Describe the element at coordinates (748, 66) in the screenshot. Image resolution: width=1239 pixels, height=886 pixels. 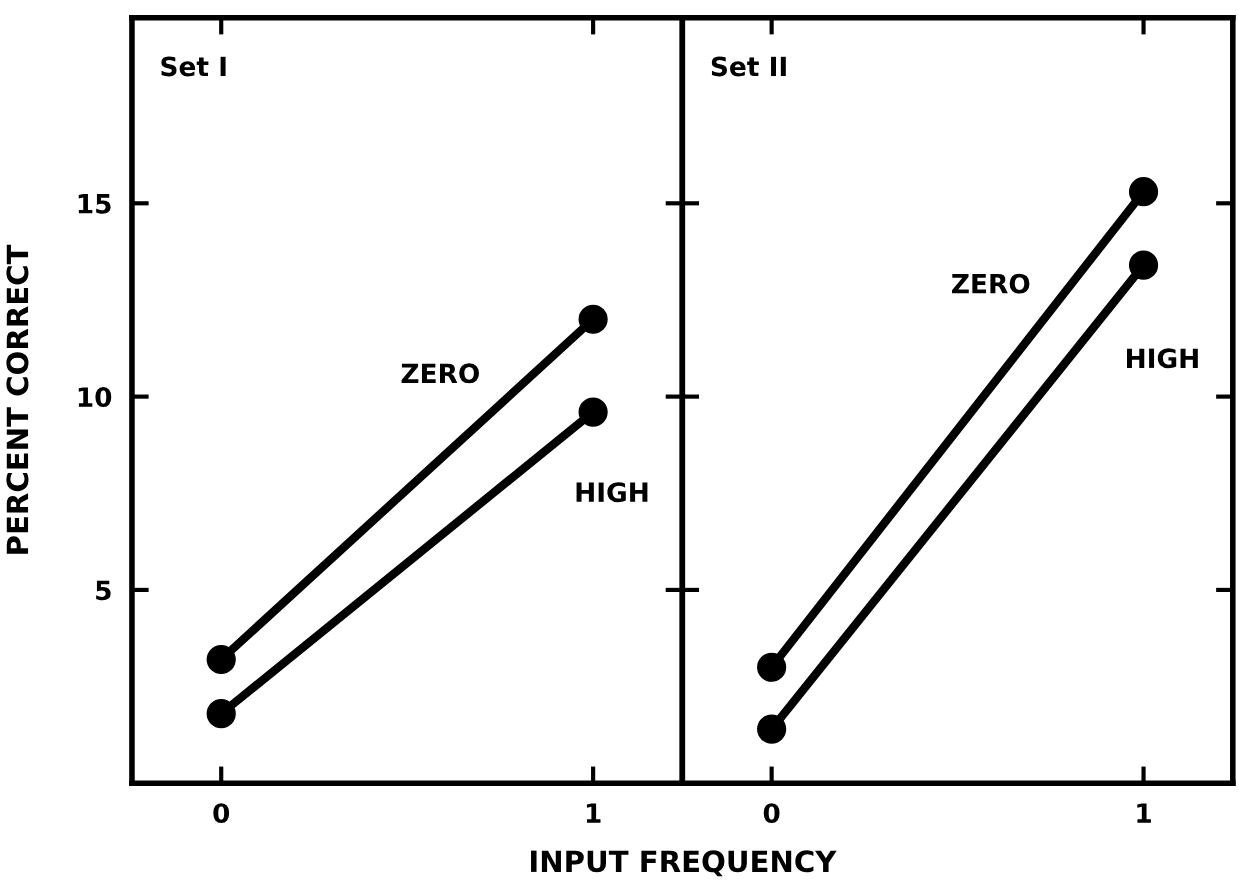
I see `text: Set II` at that location.